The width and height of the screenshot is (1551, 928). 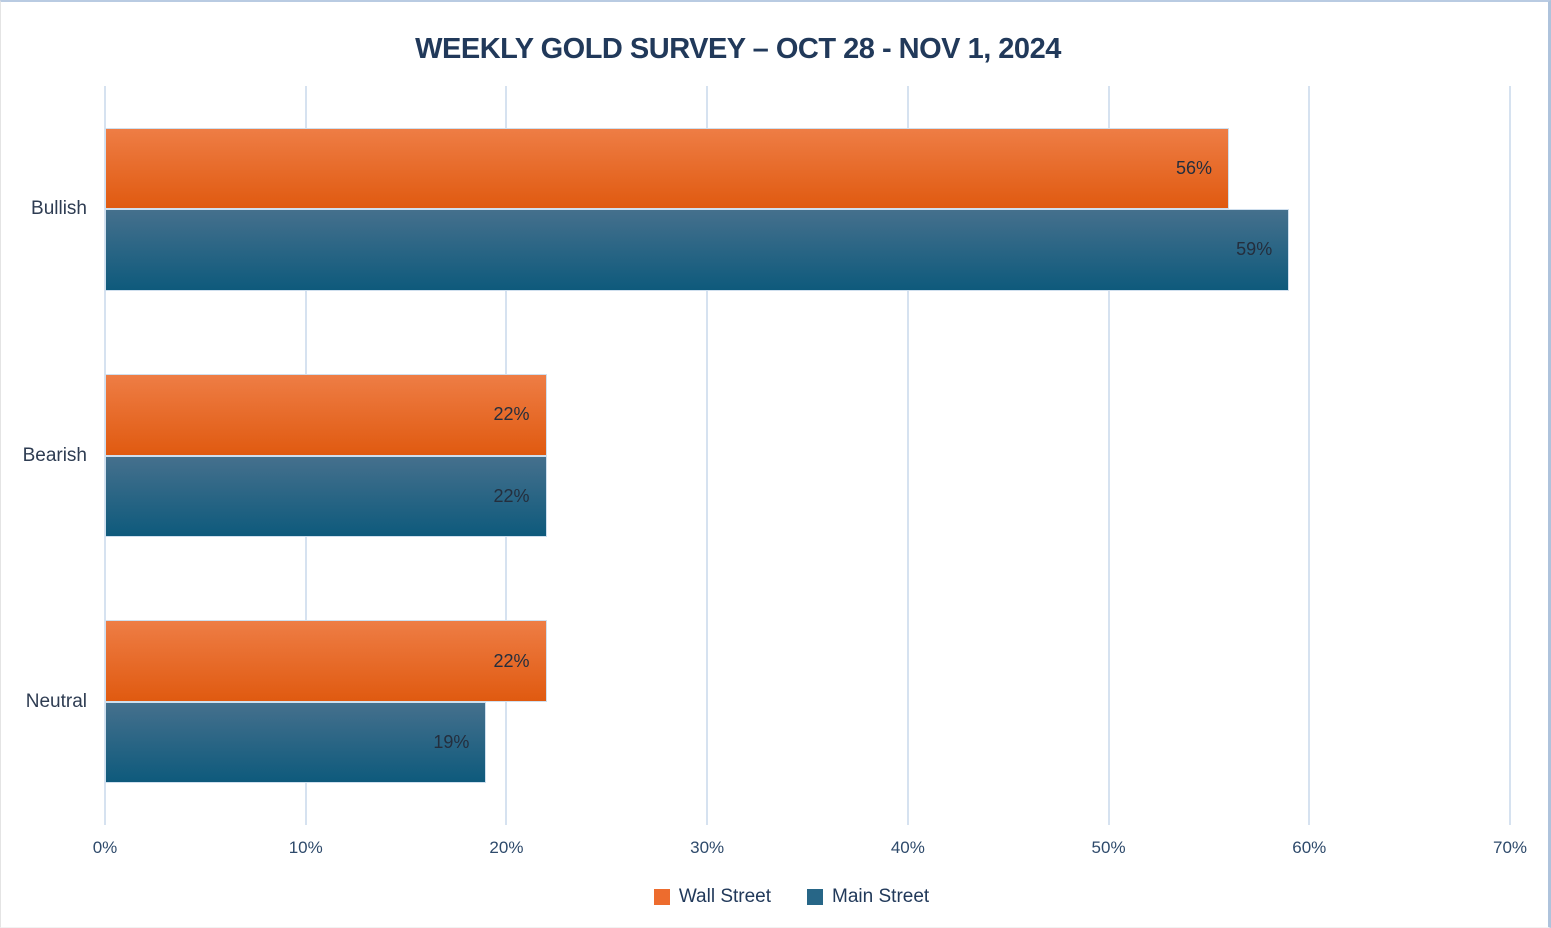 I want to click on x-axis-tick-label: 50%, so click(x=1108, y=847).